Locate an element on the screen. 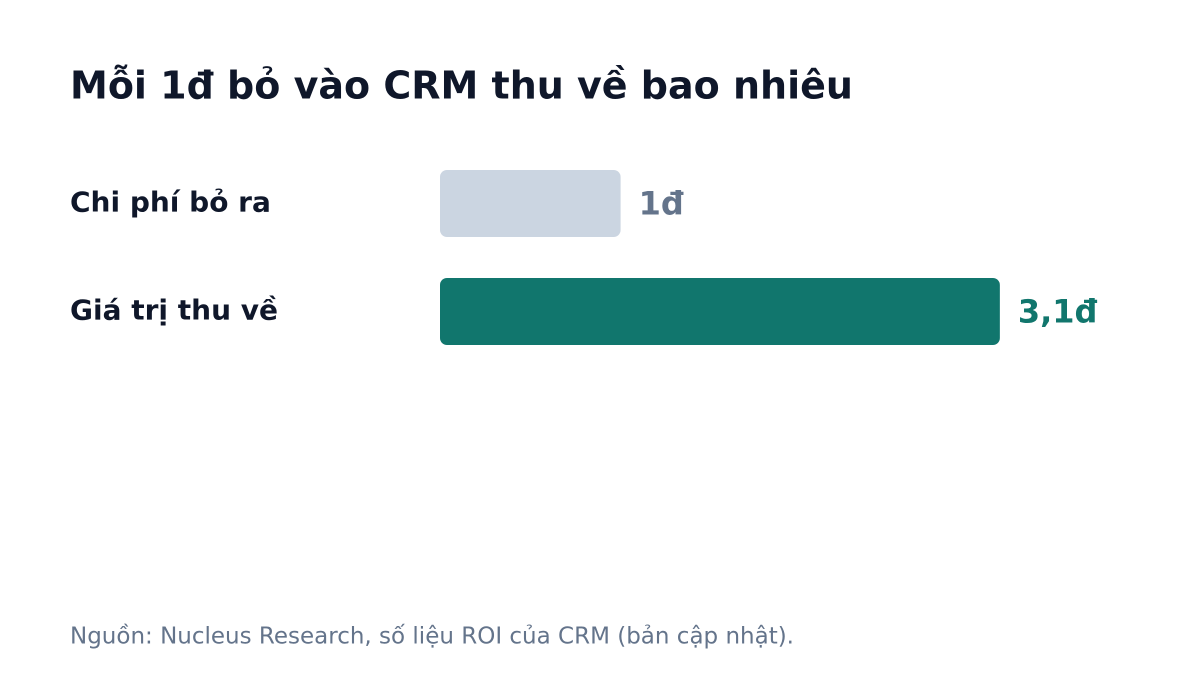  category-label: Chi phí bỏ ra is located at coordinates (170, 202).